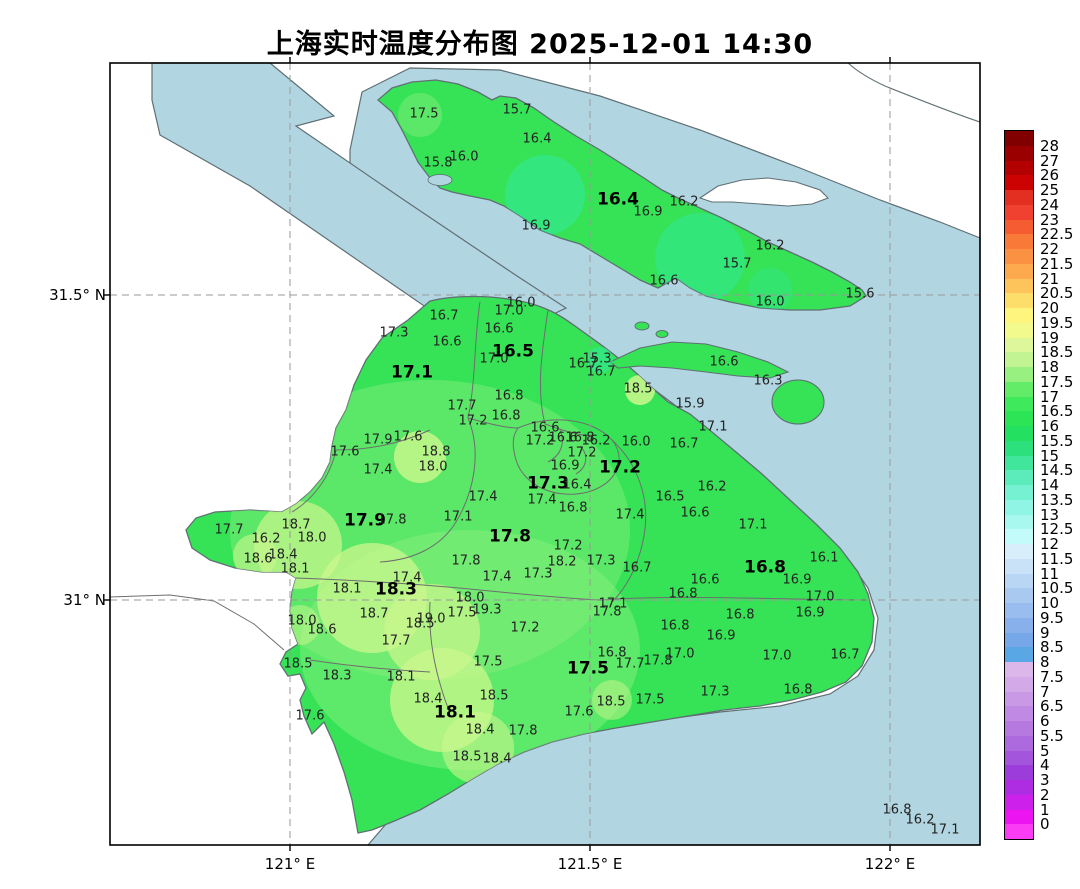  What do you see at coordinates (690, 404) in the screenshot?
I see `station-temp-label: 15.9` at bounding box center [690, 404].